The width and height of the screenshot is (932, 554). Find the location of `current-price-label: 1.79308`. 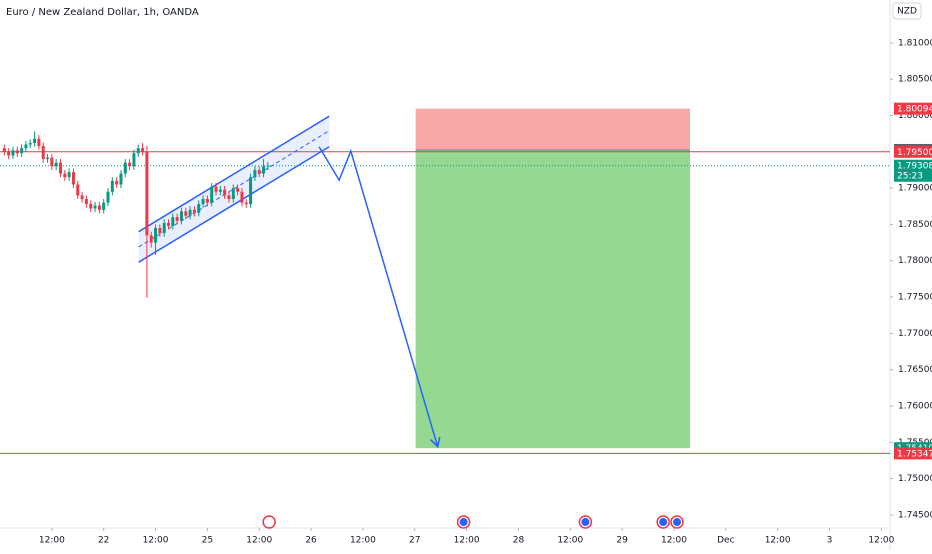

current-price-label: 1.79308 is located at coordinates (914, 167).